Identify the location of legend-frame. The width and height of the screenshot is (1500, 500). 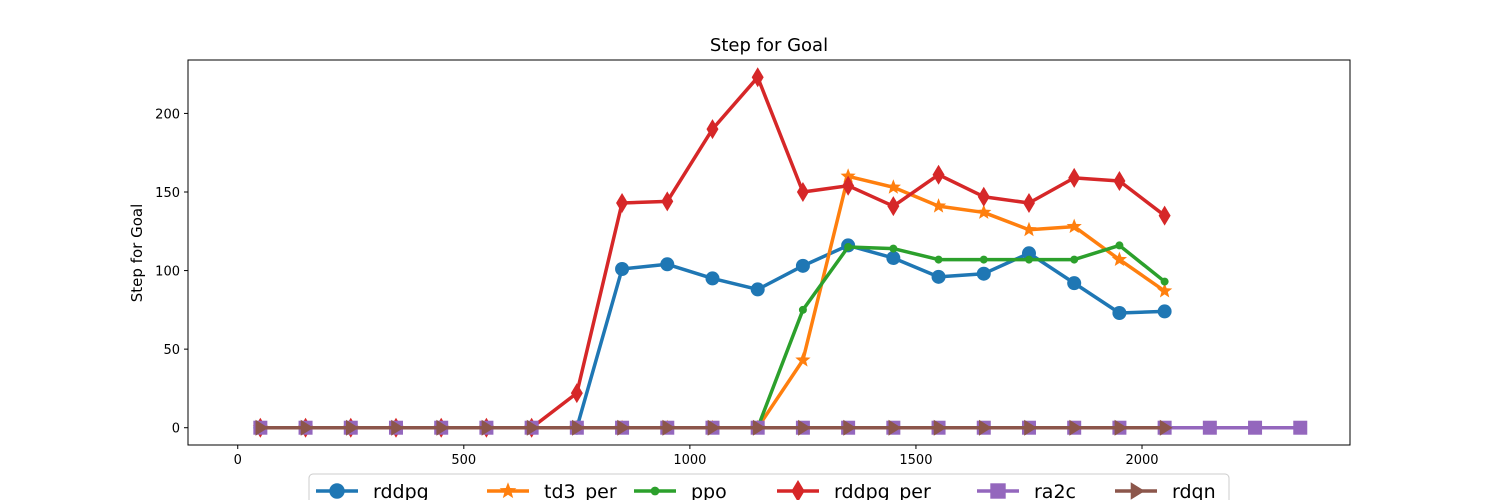
(769, 486).